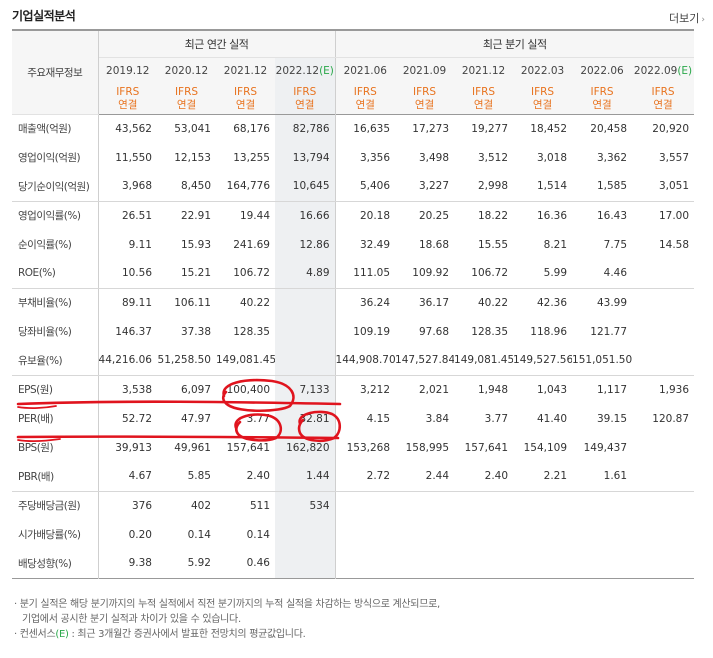 The height and width of the screenshot is (658, 713). What do you see at coordinates (368, 447) in the screenshot?
I see `table-cell: 153,268` at bounding box center [368, 447].